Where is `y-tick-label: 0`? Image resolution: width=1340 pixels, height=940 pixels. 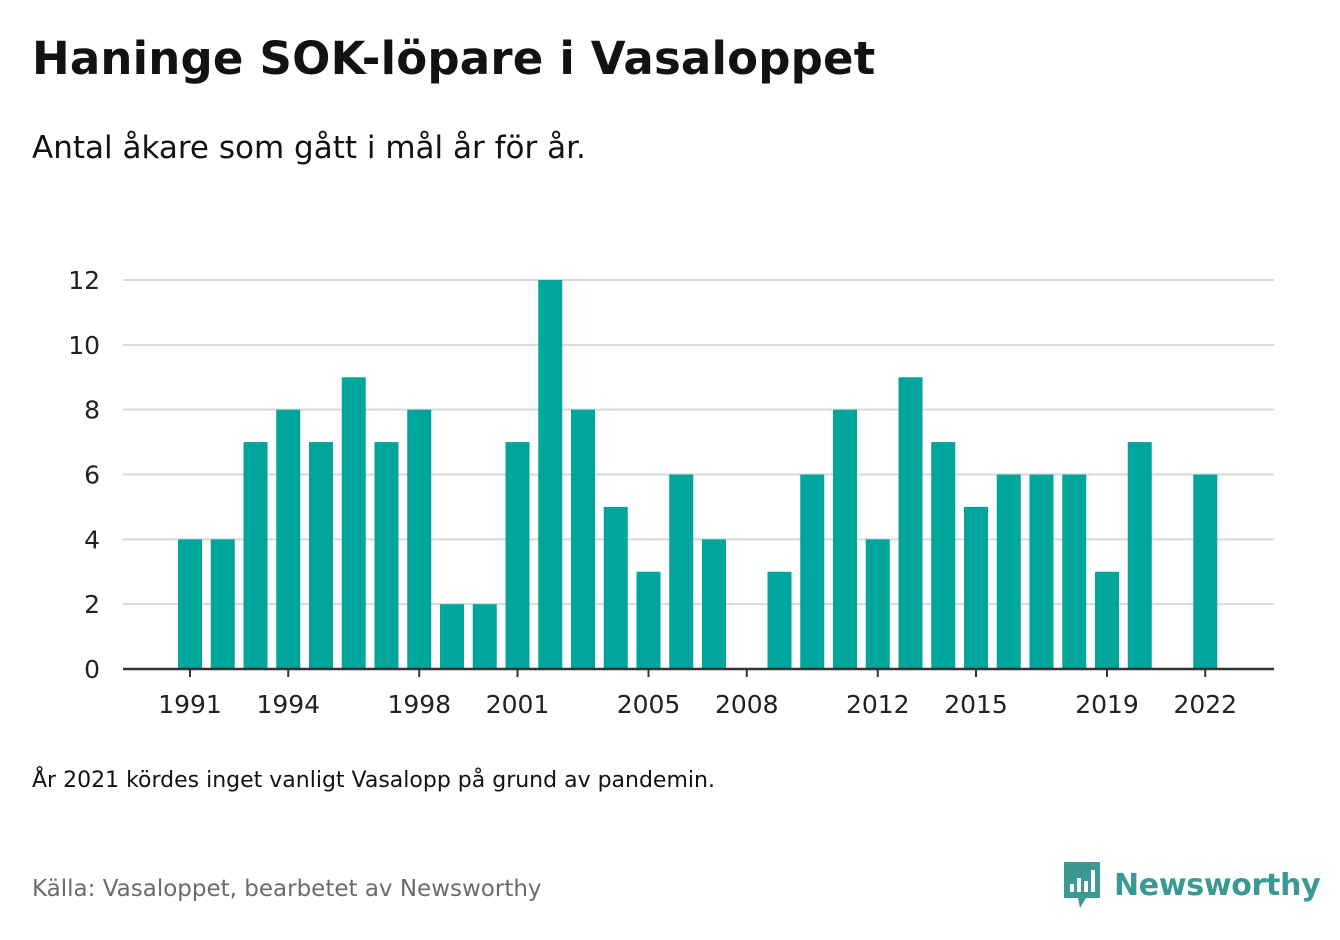 y-tick-label: 0 is located at coordinates (92, 669).